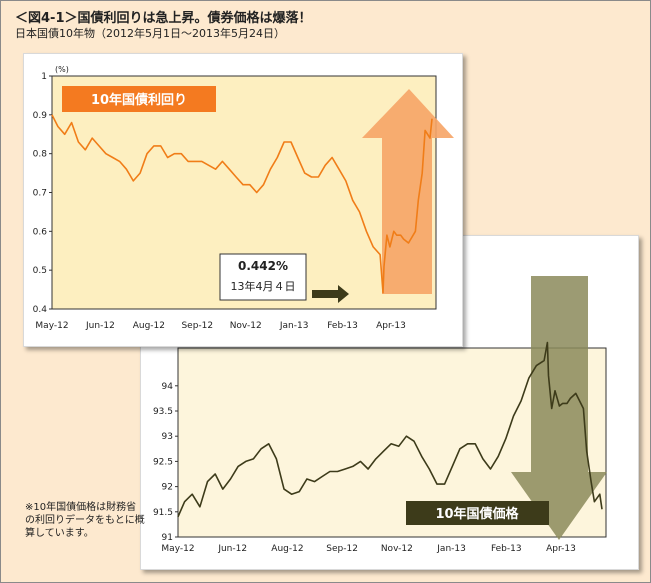 The image size is (651, 583). I want to click on yield-x-tick-label: Apr-13, so click(391, 326).